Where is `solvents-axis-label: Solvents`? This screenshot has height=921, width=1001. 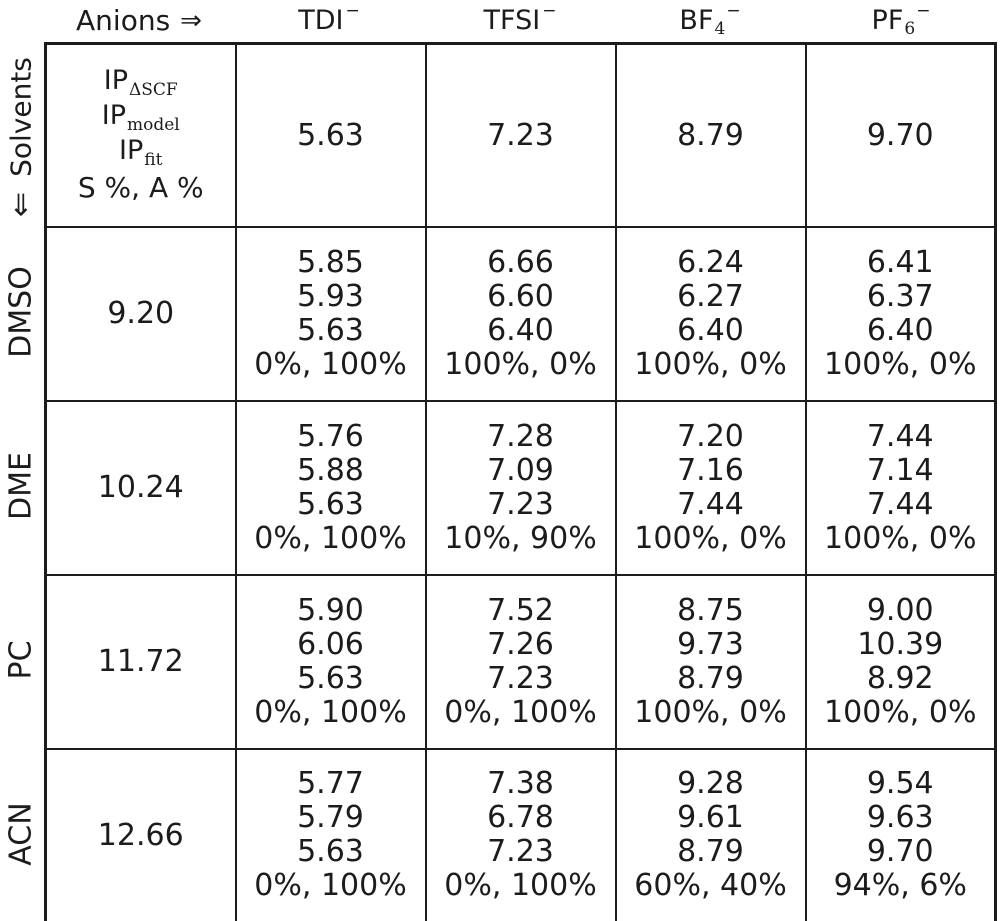
solvents-axis-label: Solvents is located at coordinates (21, 117).